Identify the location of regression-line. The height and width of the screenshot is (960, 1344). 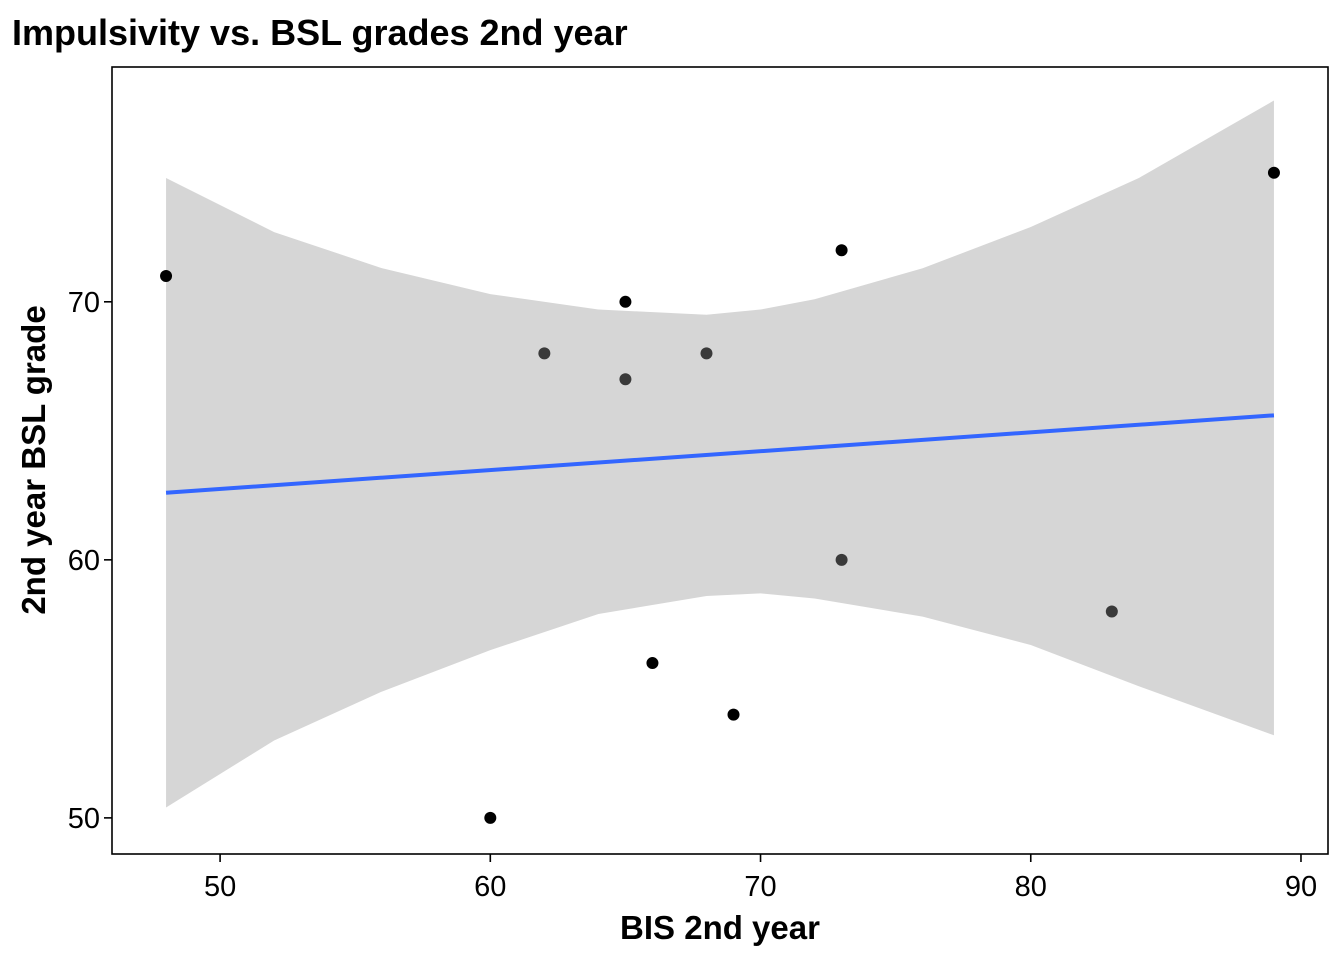
(720, 454).